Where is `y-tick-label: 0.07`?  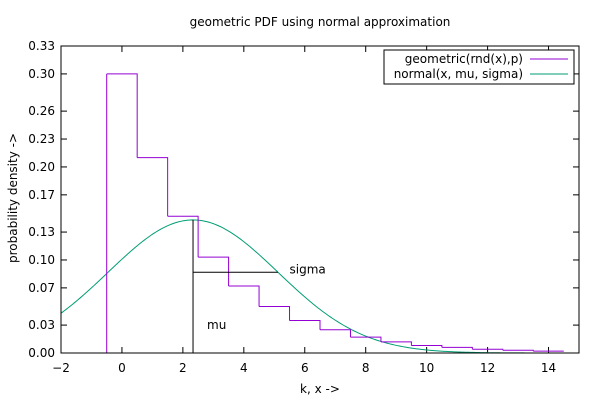
y-tick-label: 0.07 is located at coordinates (41, 288).